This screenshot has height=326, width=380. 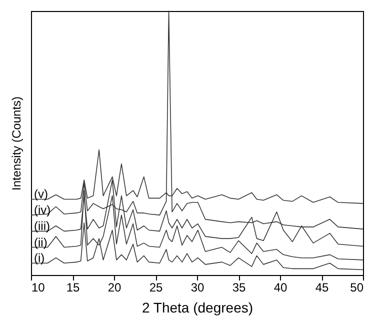 I want to click on series-label: (v), so click(x=41, y=194).